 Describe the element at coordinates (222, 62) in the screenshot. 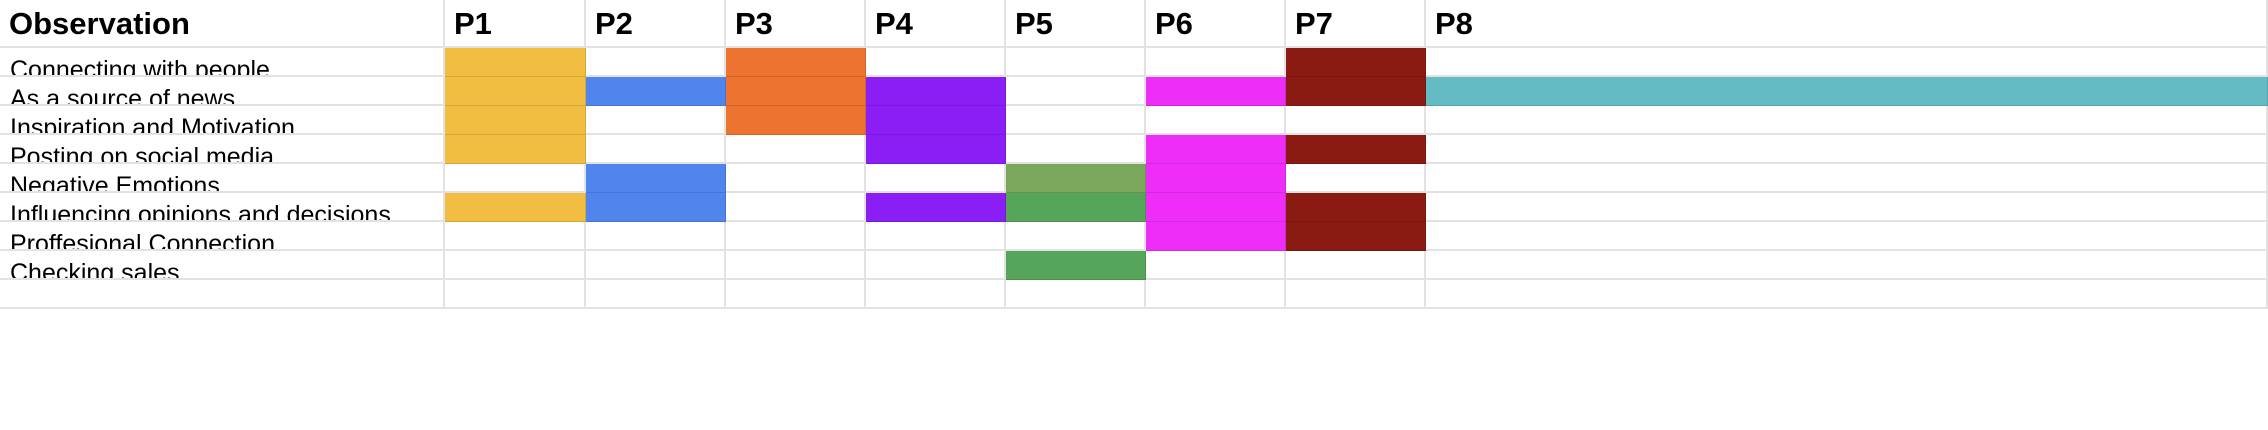

I see `row-label: Connecting with people` at that location.